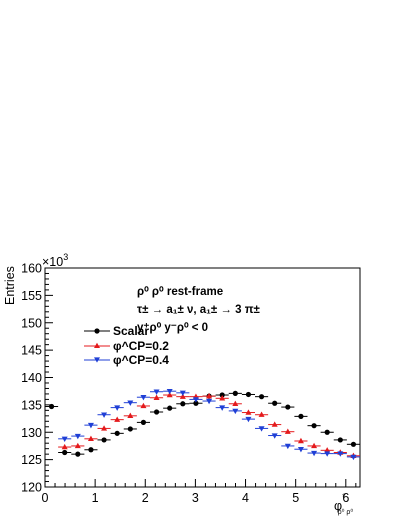  What do you see at coordinates (97, 360) in the screenshot?
I see `legend-marker-cp04` at bounding box center [97, 360].